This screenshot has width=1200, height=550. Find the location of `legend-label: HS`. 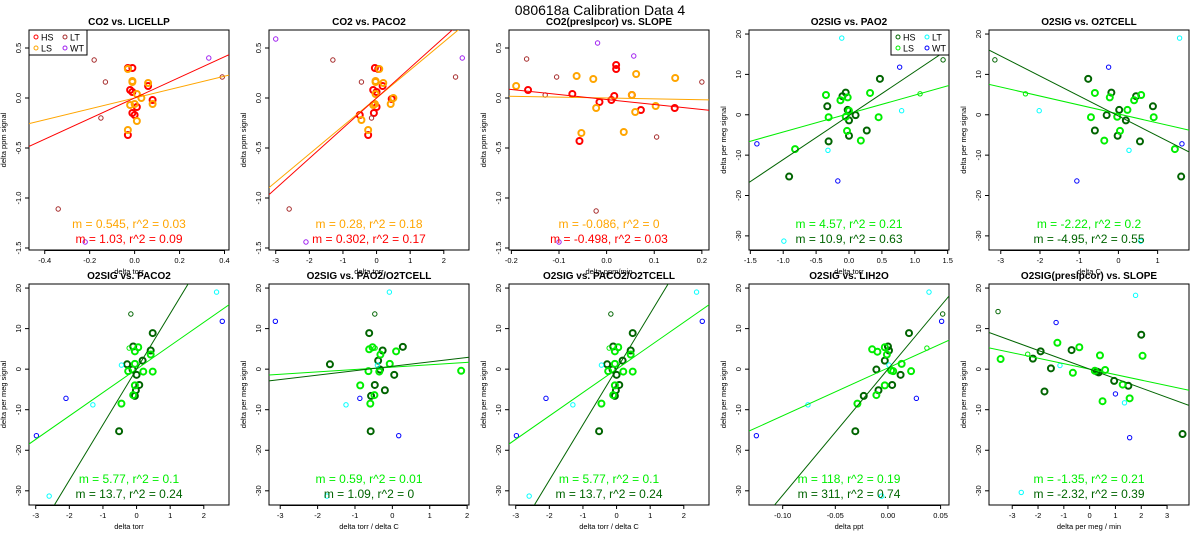

legend-label: HS is located at coordinates (909, 38).